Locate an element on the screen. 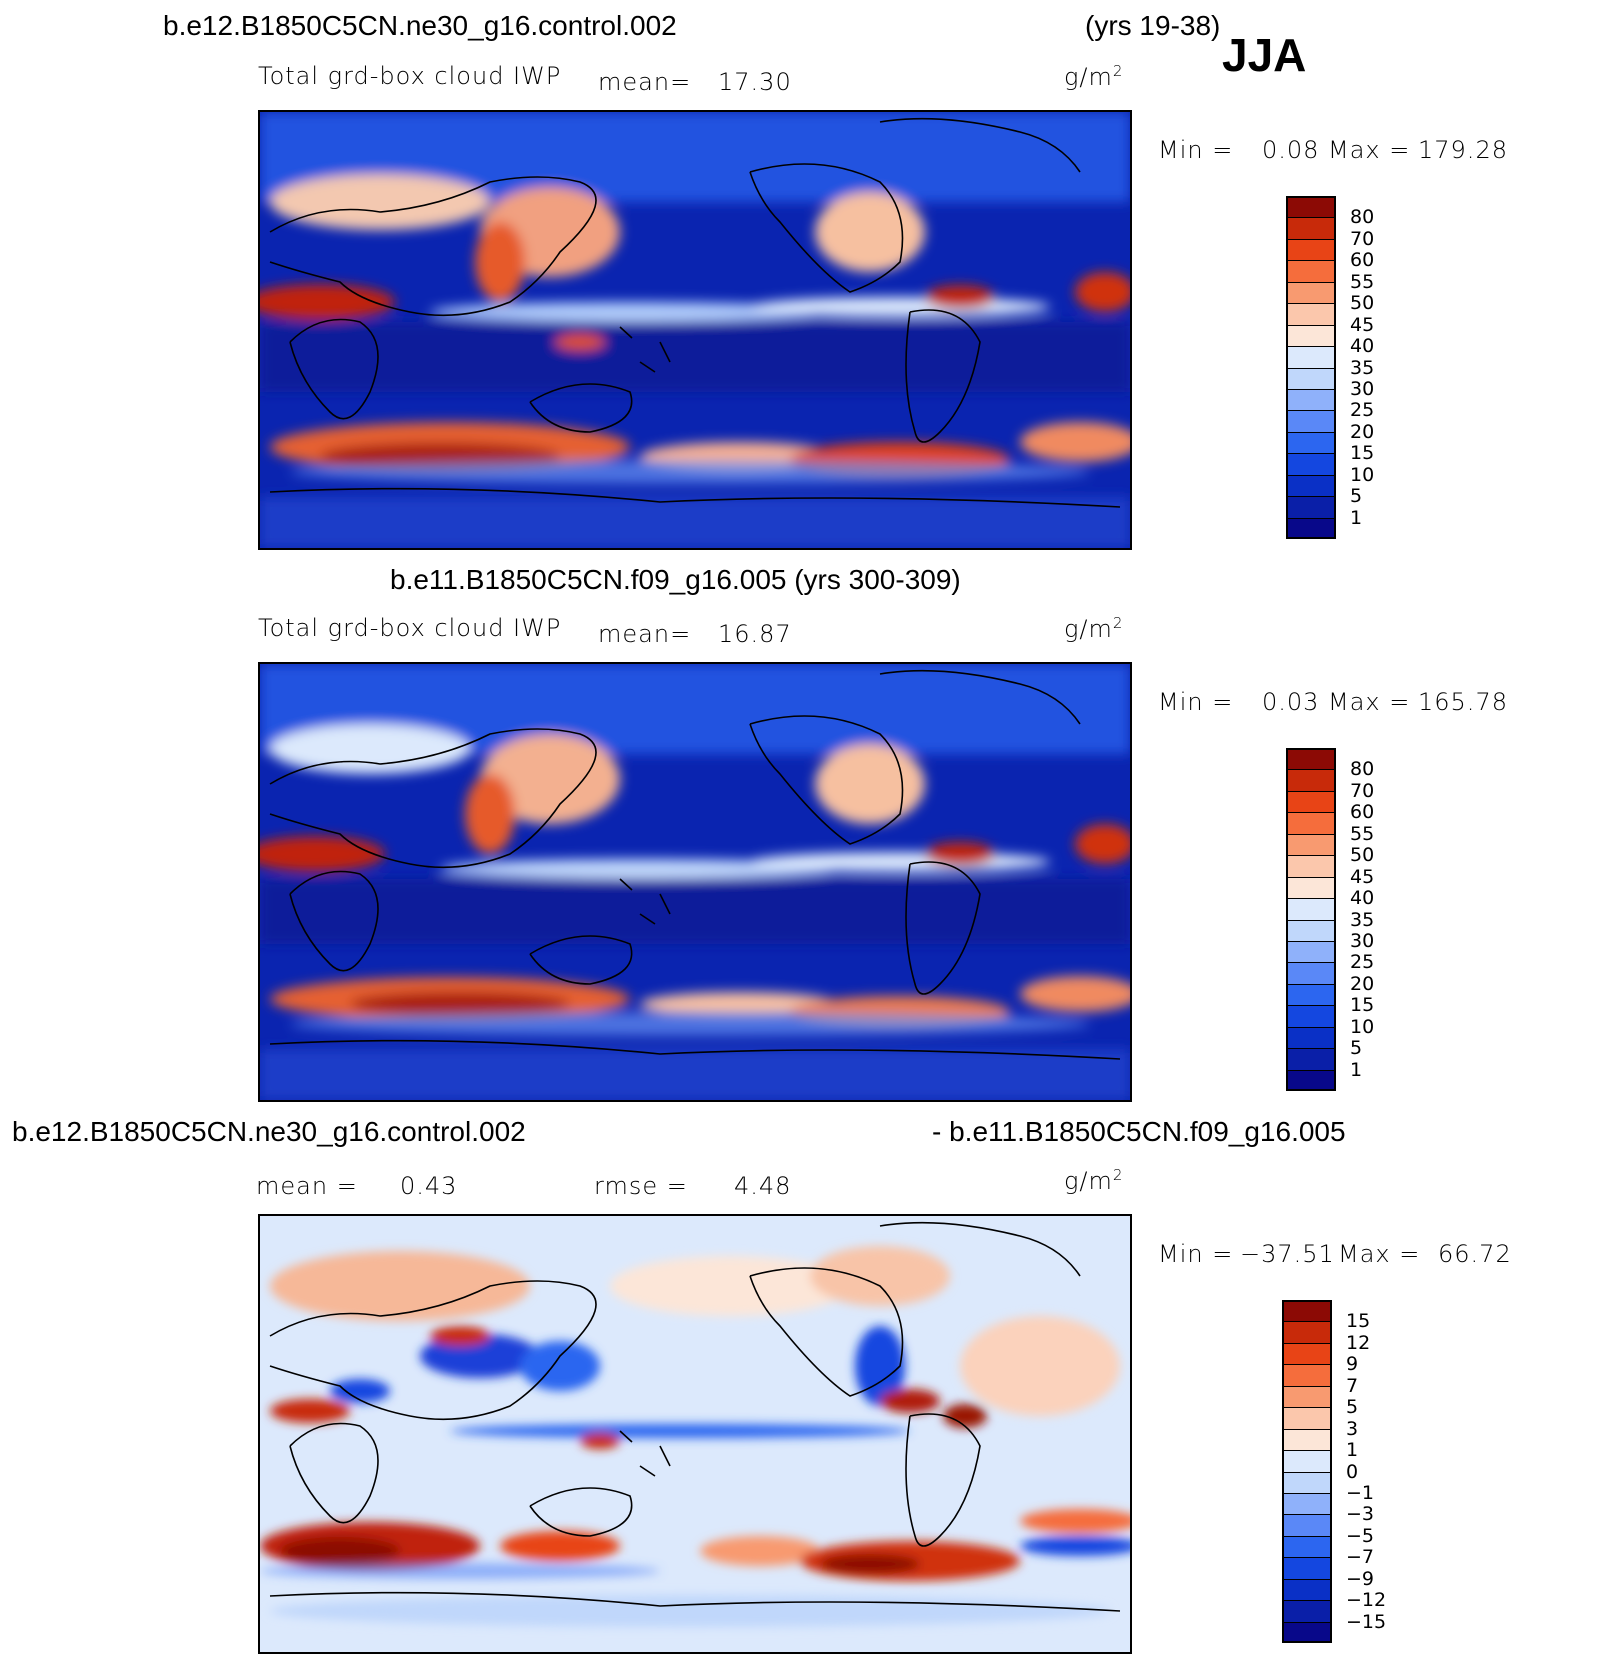  panel2-min-label: Min = is located at coordinates (1196, 702).